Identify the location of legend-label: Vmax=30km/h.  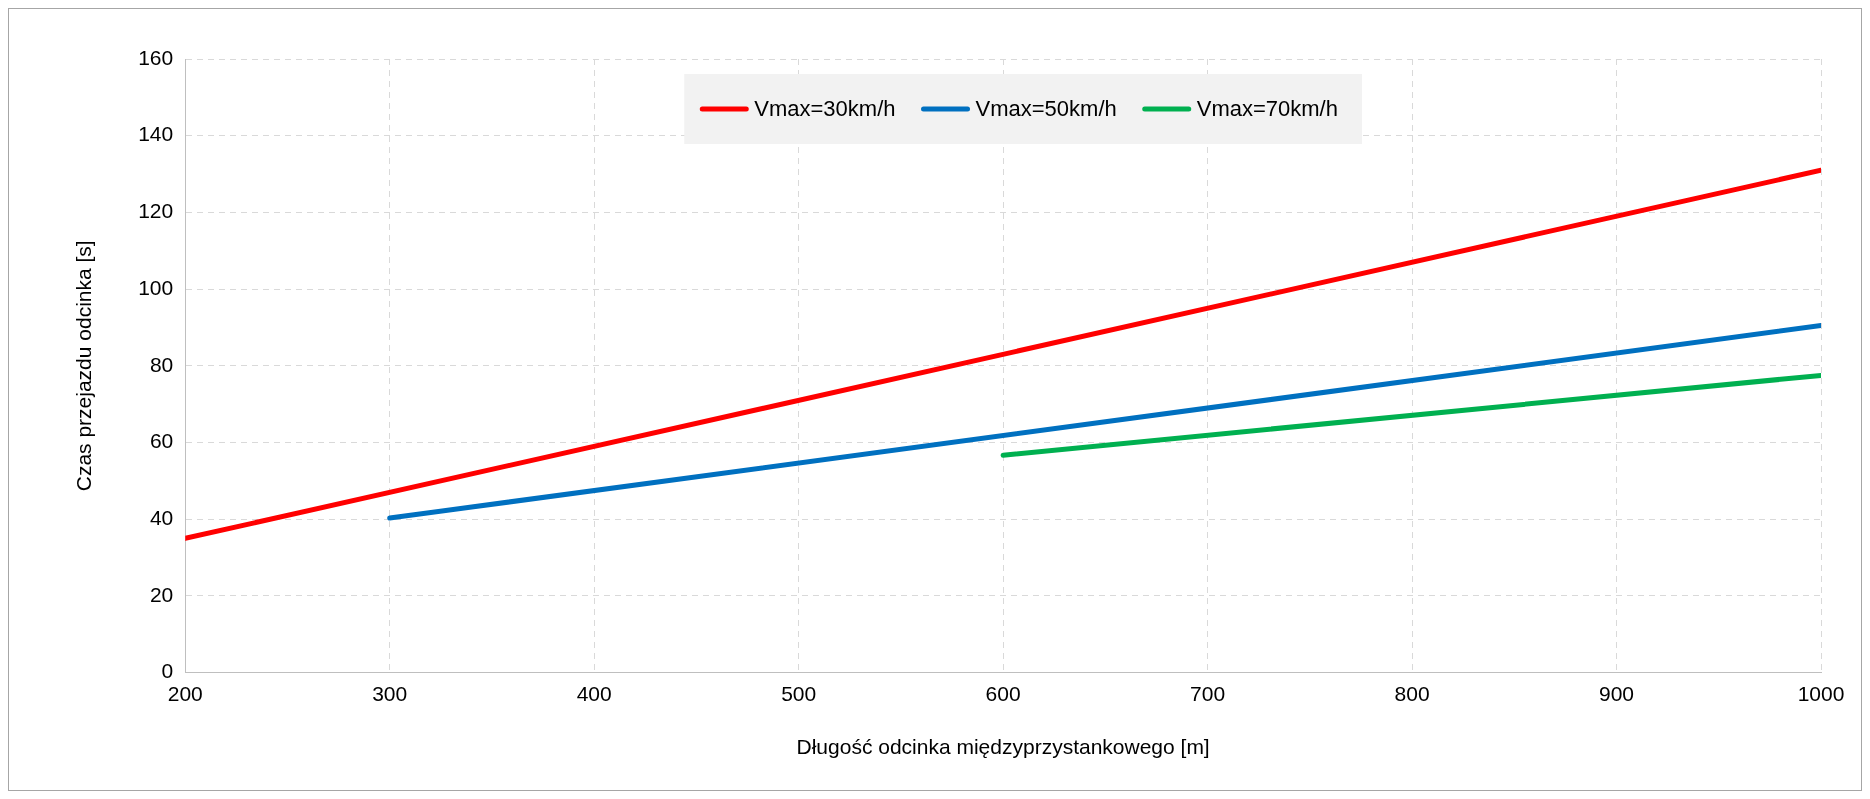
(825, 109).